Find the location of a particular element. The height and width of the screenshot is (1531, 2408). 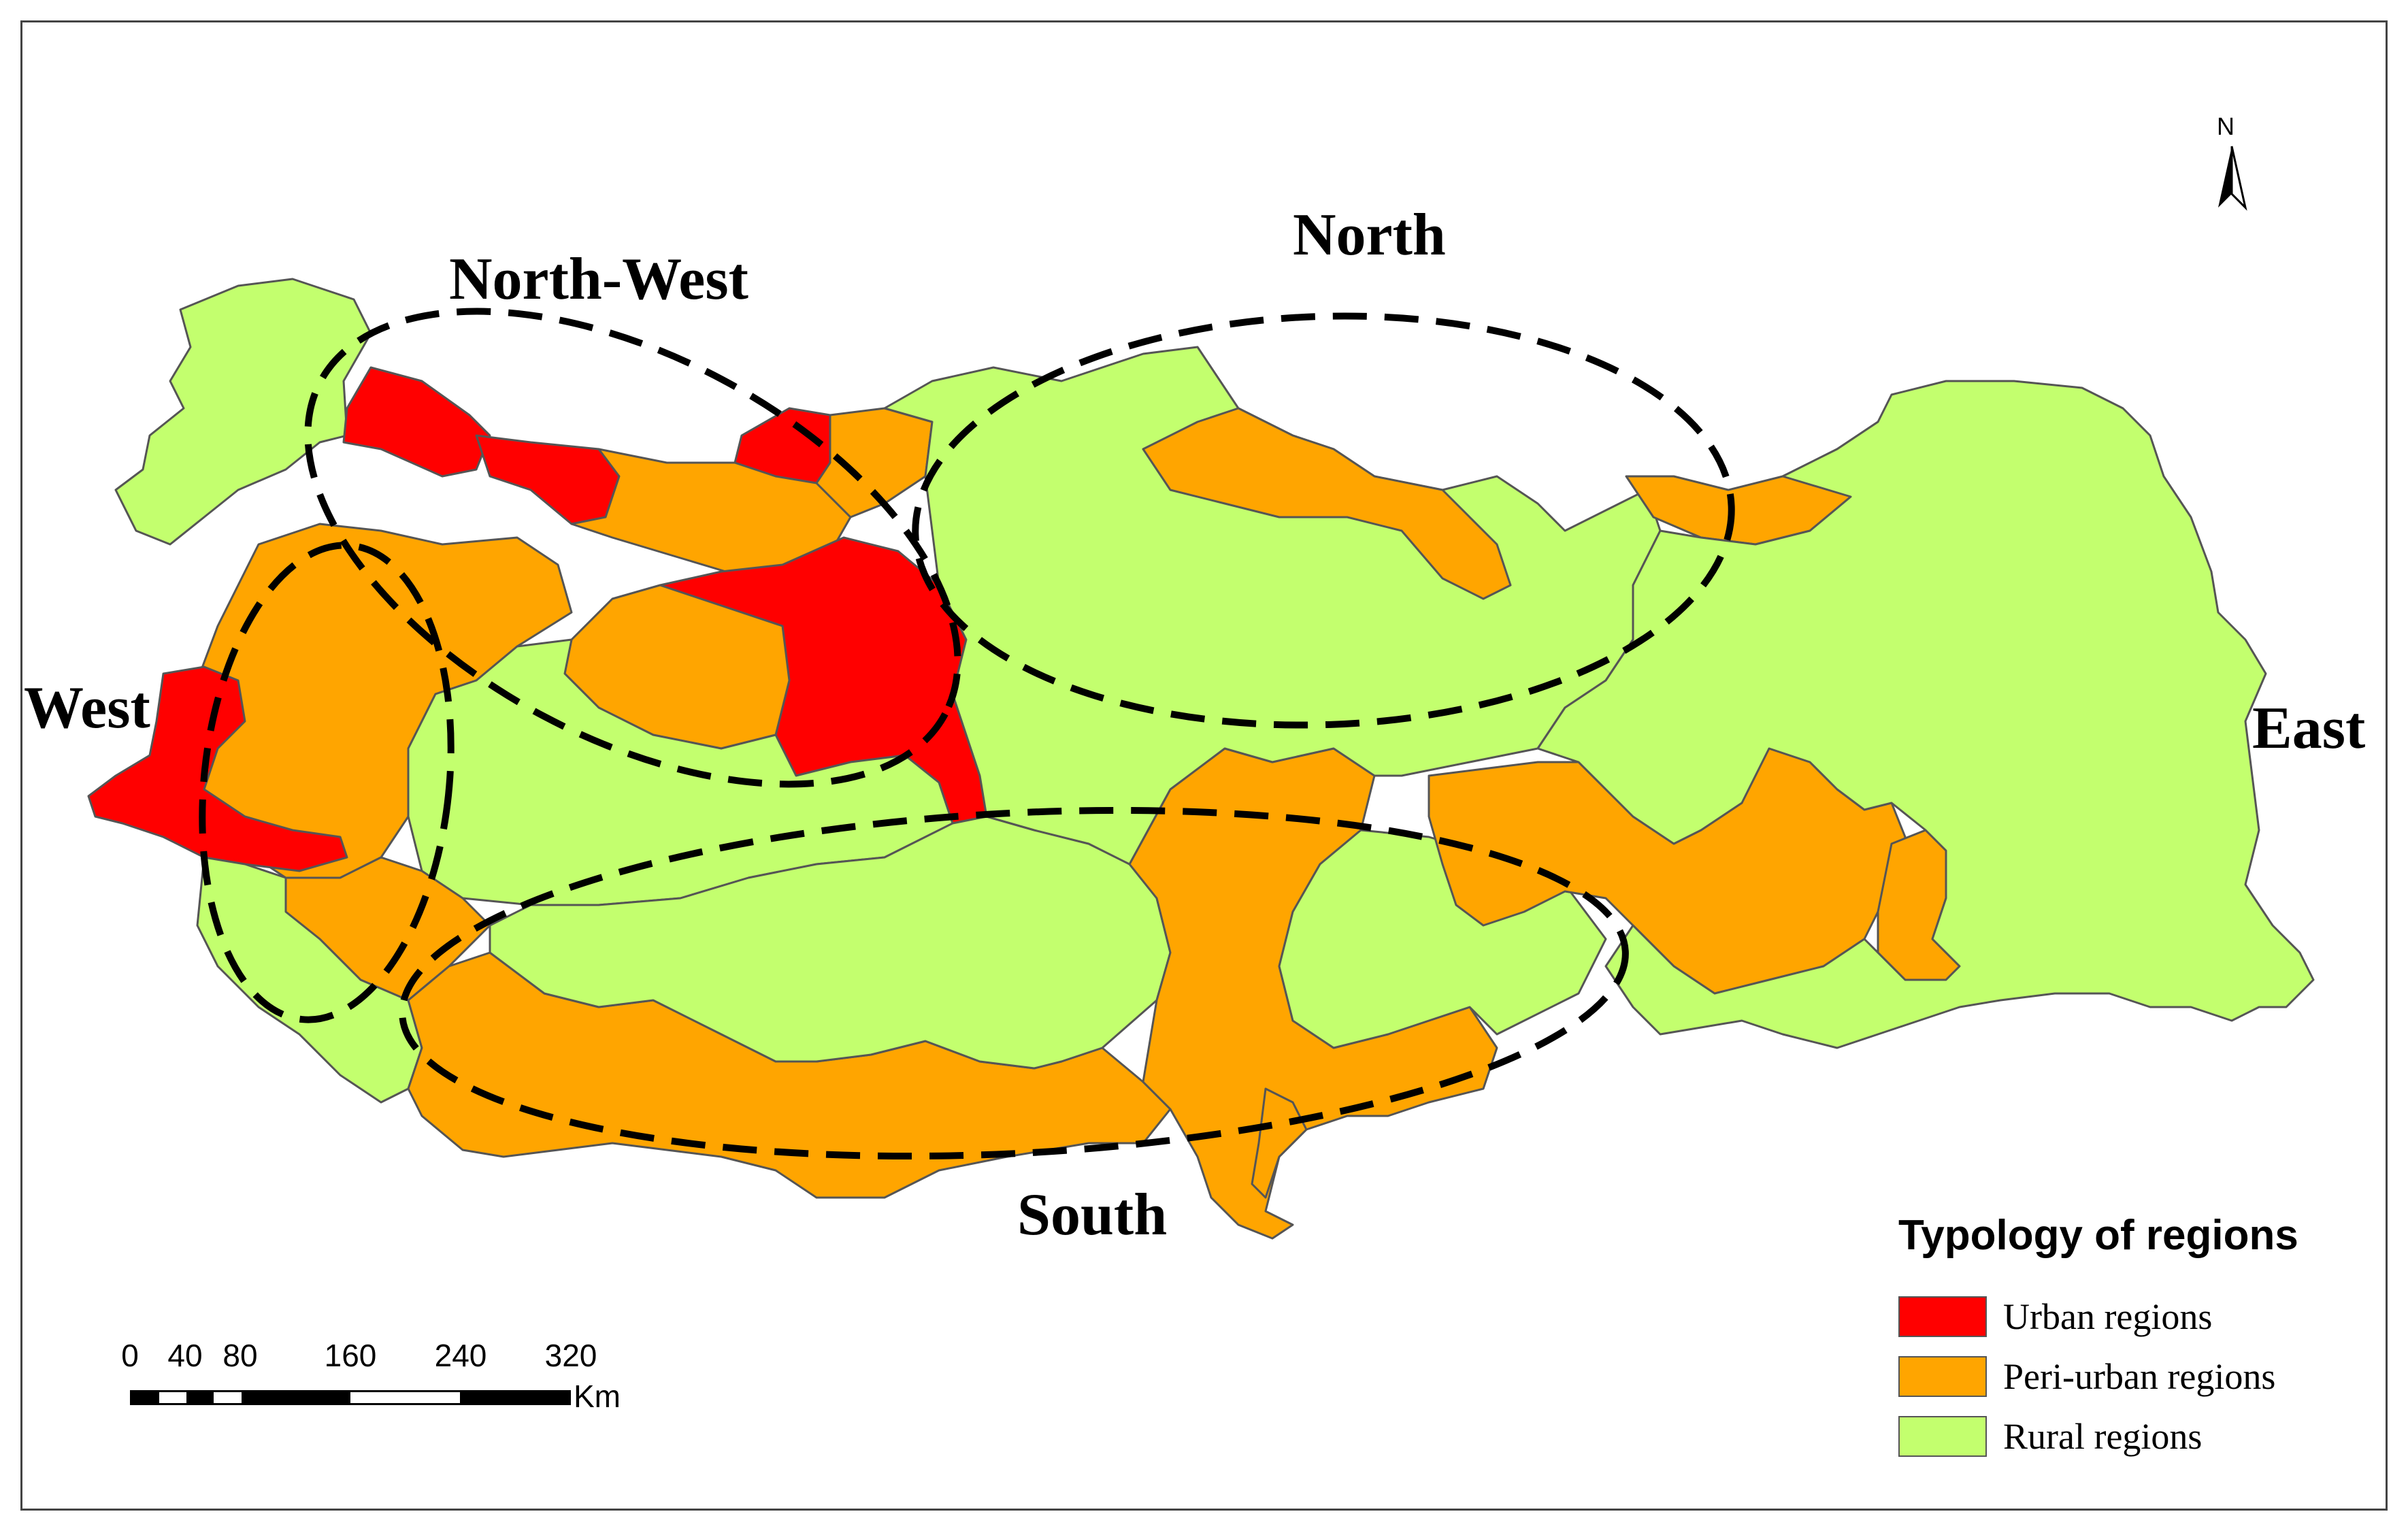

legend-swatch-urban is located at coordinates (1942, 1316).